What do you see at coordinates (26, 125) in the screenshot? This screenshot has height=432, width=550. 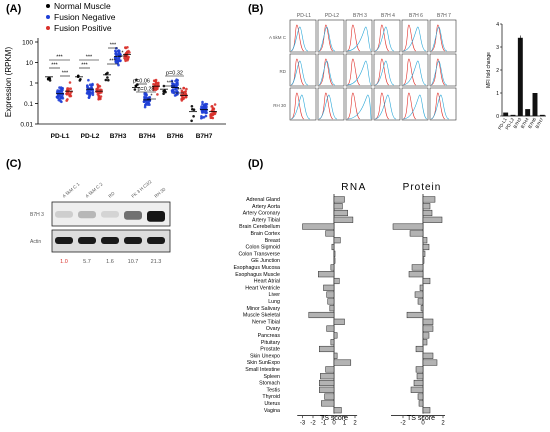 I see `y-tick-label: 0.01` at bounding box center [26, 125].